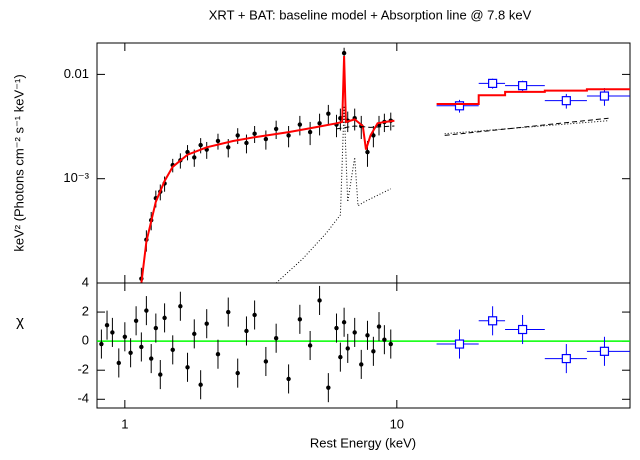  What do you see at coordinates (472, 126) in the screenshot?
I see `model-line` at bounding box center [472, 126].